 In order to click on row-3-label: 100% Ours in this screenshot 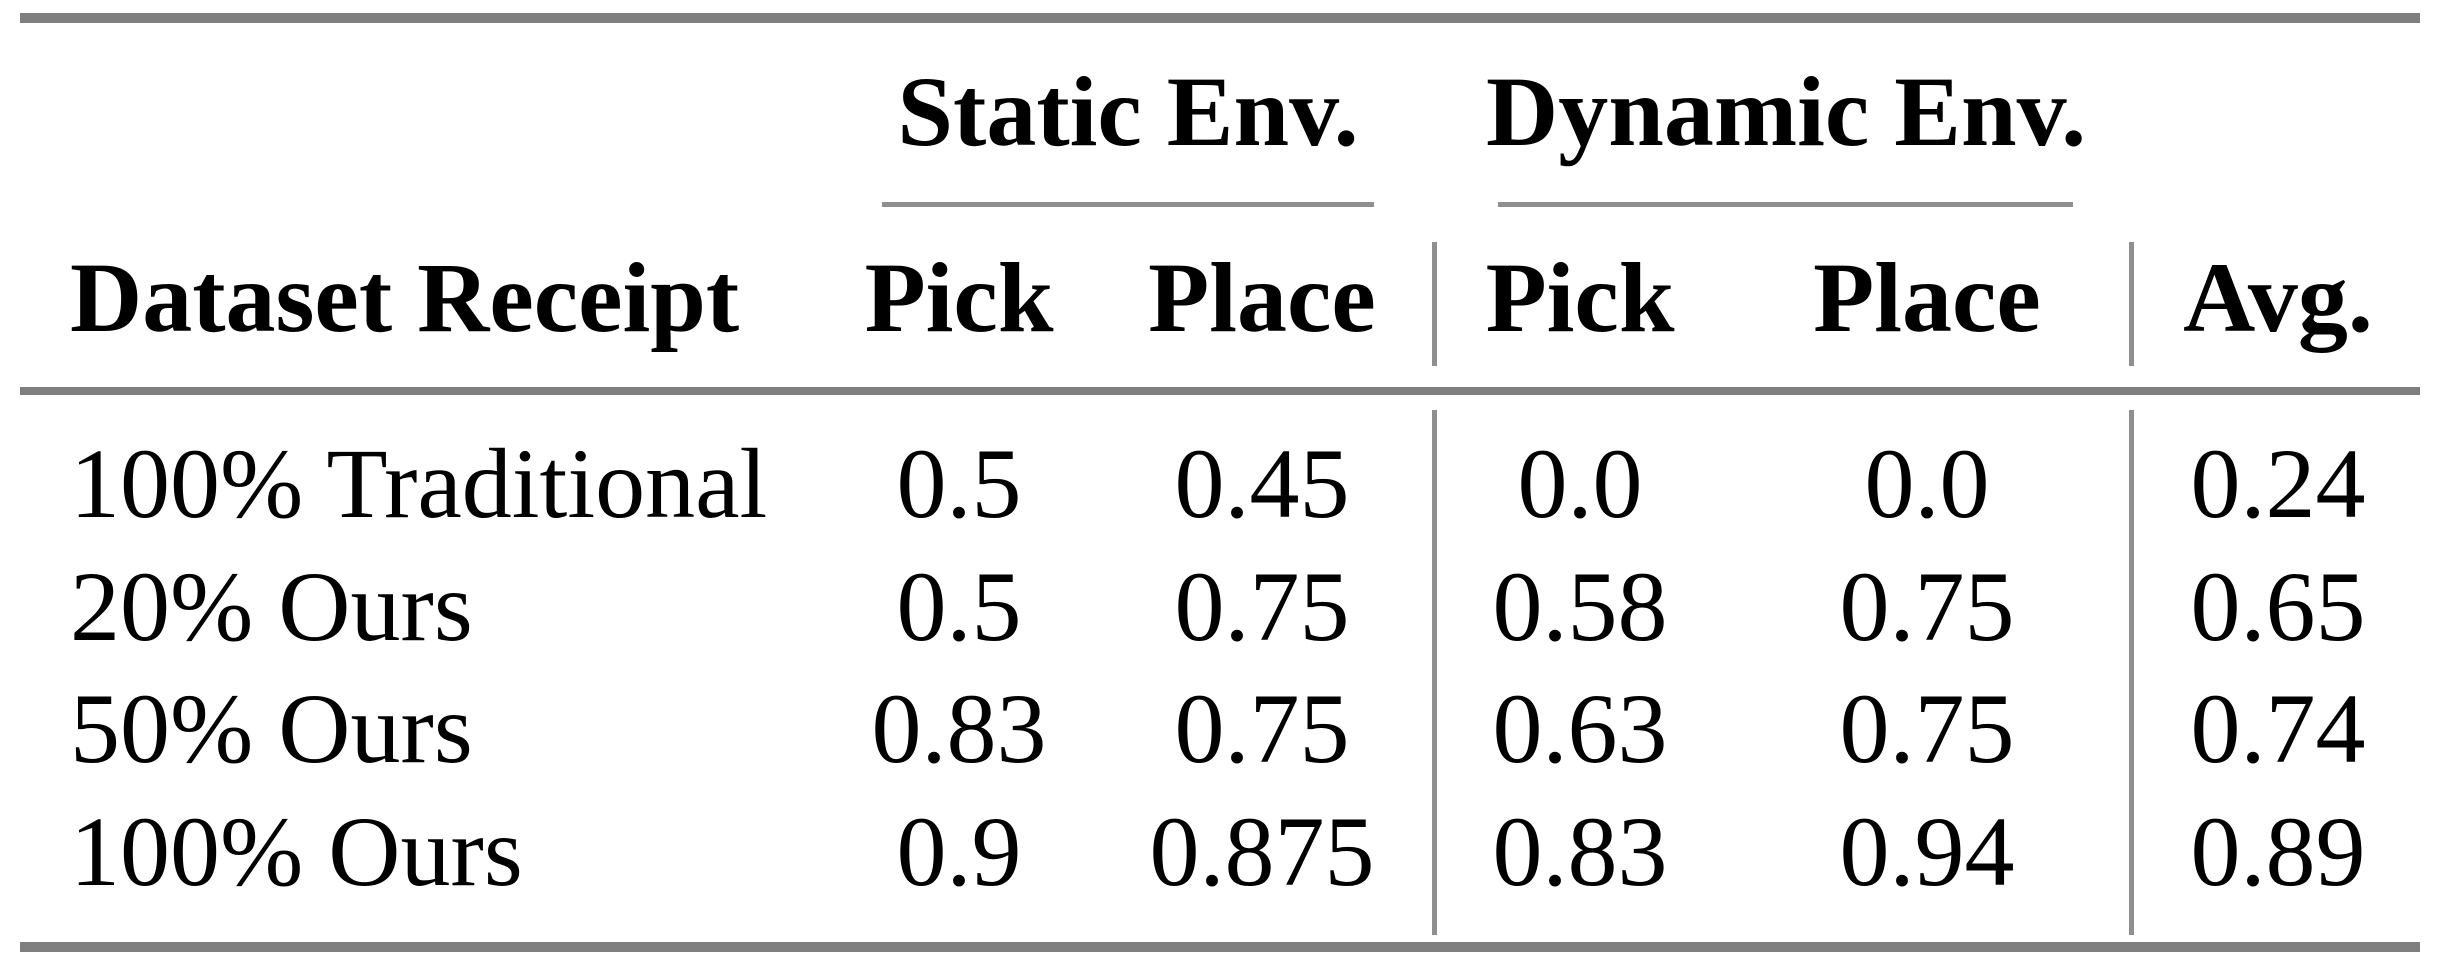, I will do `click(296, 851)`.